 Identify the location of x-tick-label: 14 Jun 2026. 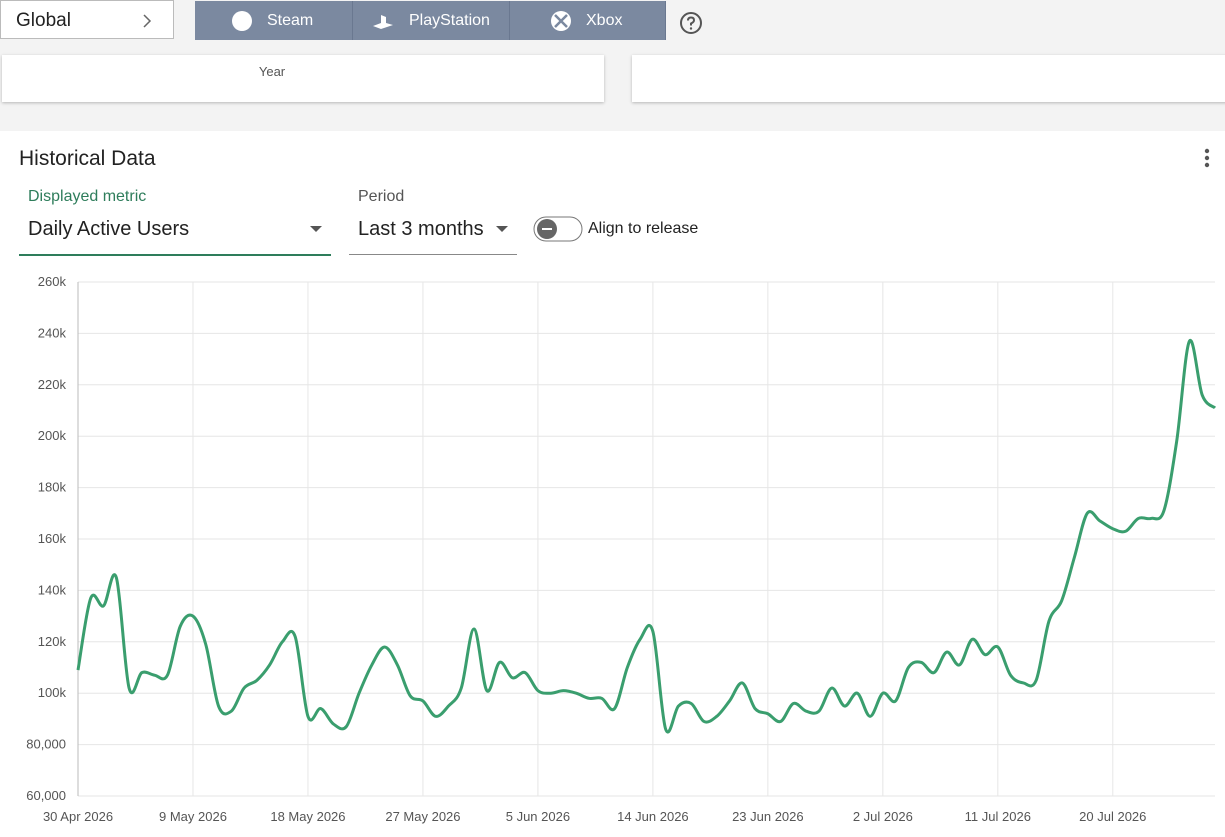
(653, 816).